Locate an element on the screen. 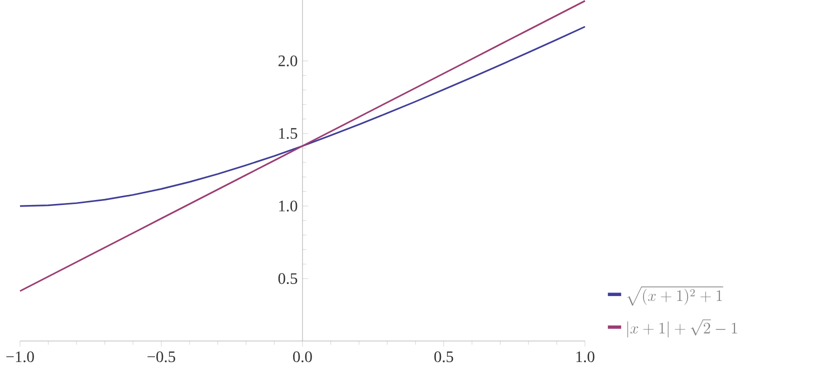 The height and width of the screenshot is (382, 815). x-tick-label: 0.0 is located at coordinates (302, 356).